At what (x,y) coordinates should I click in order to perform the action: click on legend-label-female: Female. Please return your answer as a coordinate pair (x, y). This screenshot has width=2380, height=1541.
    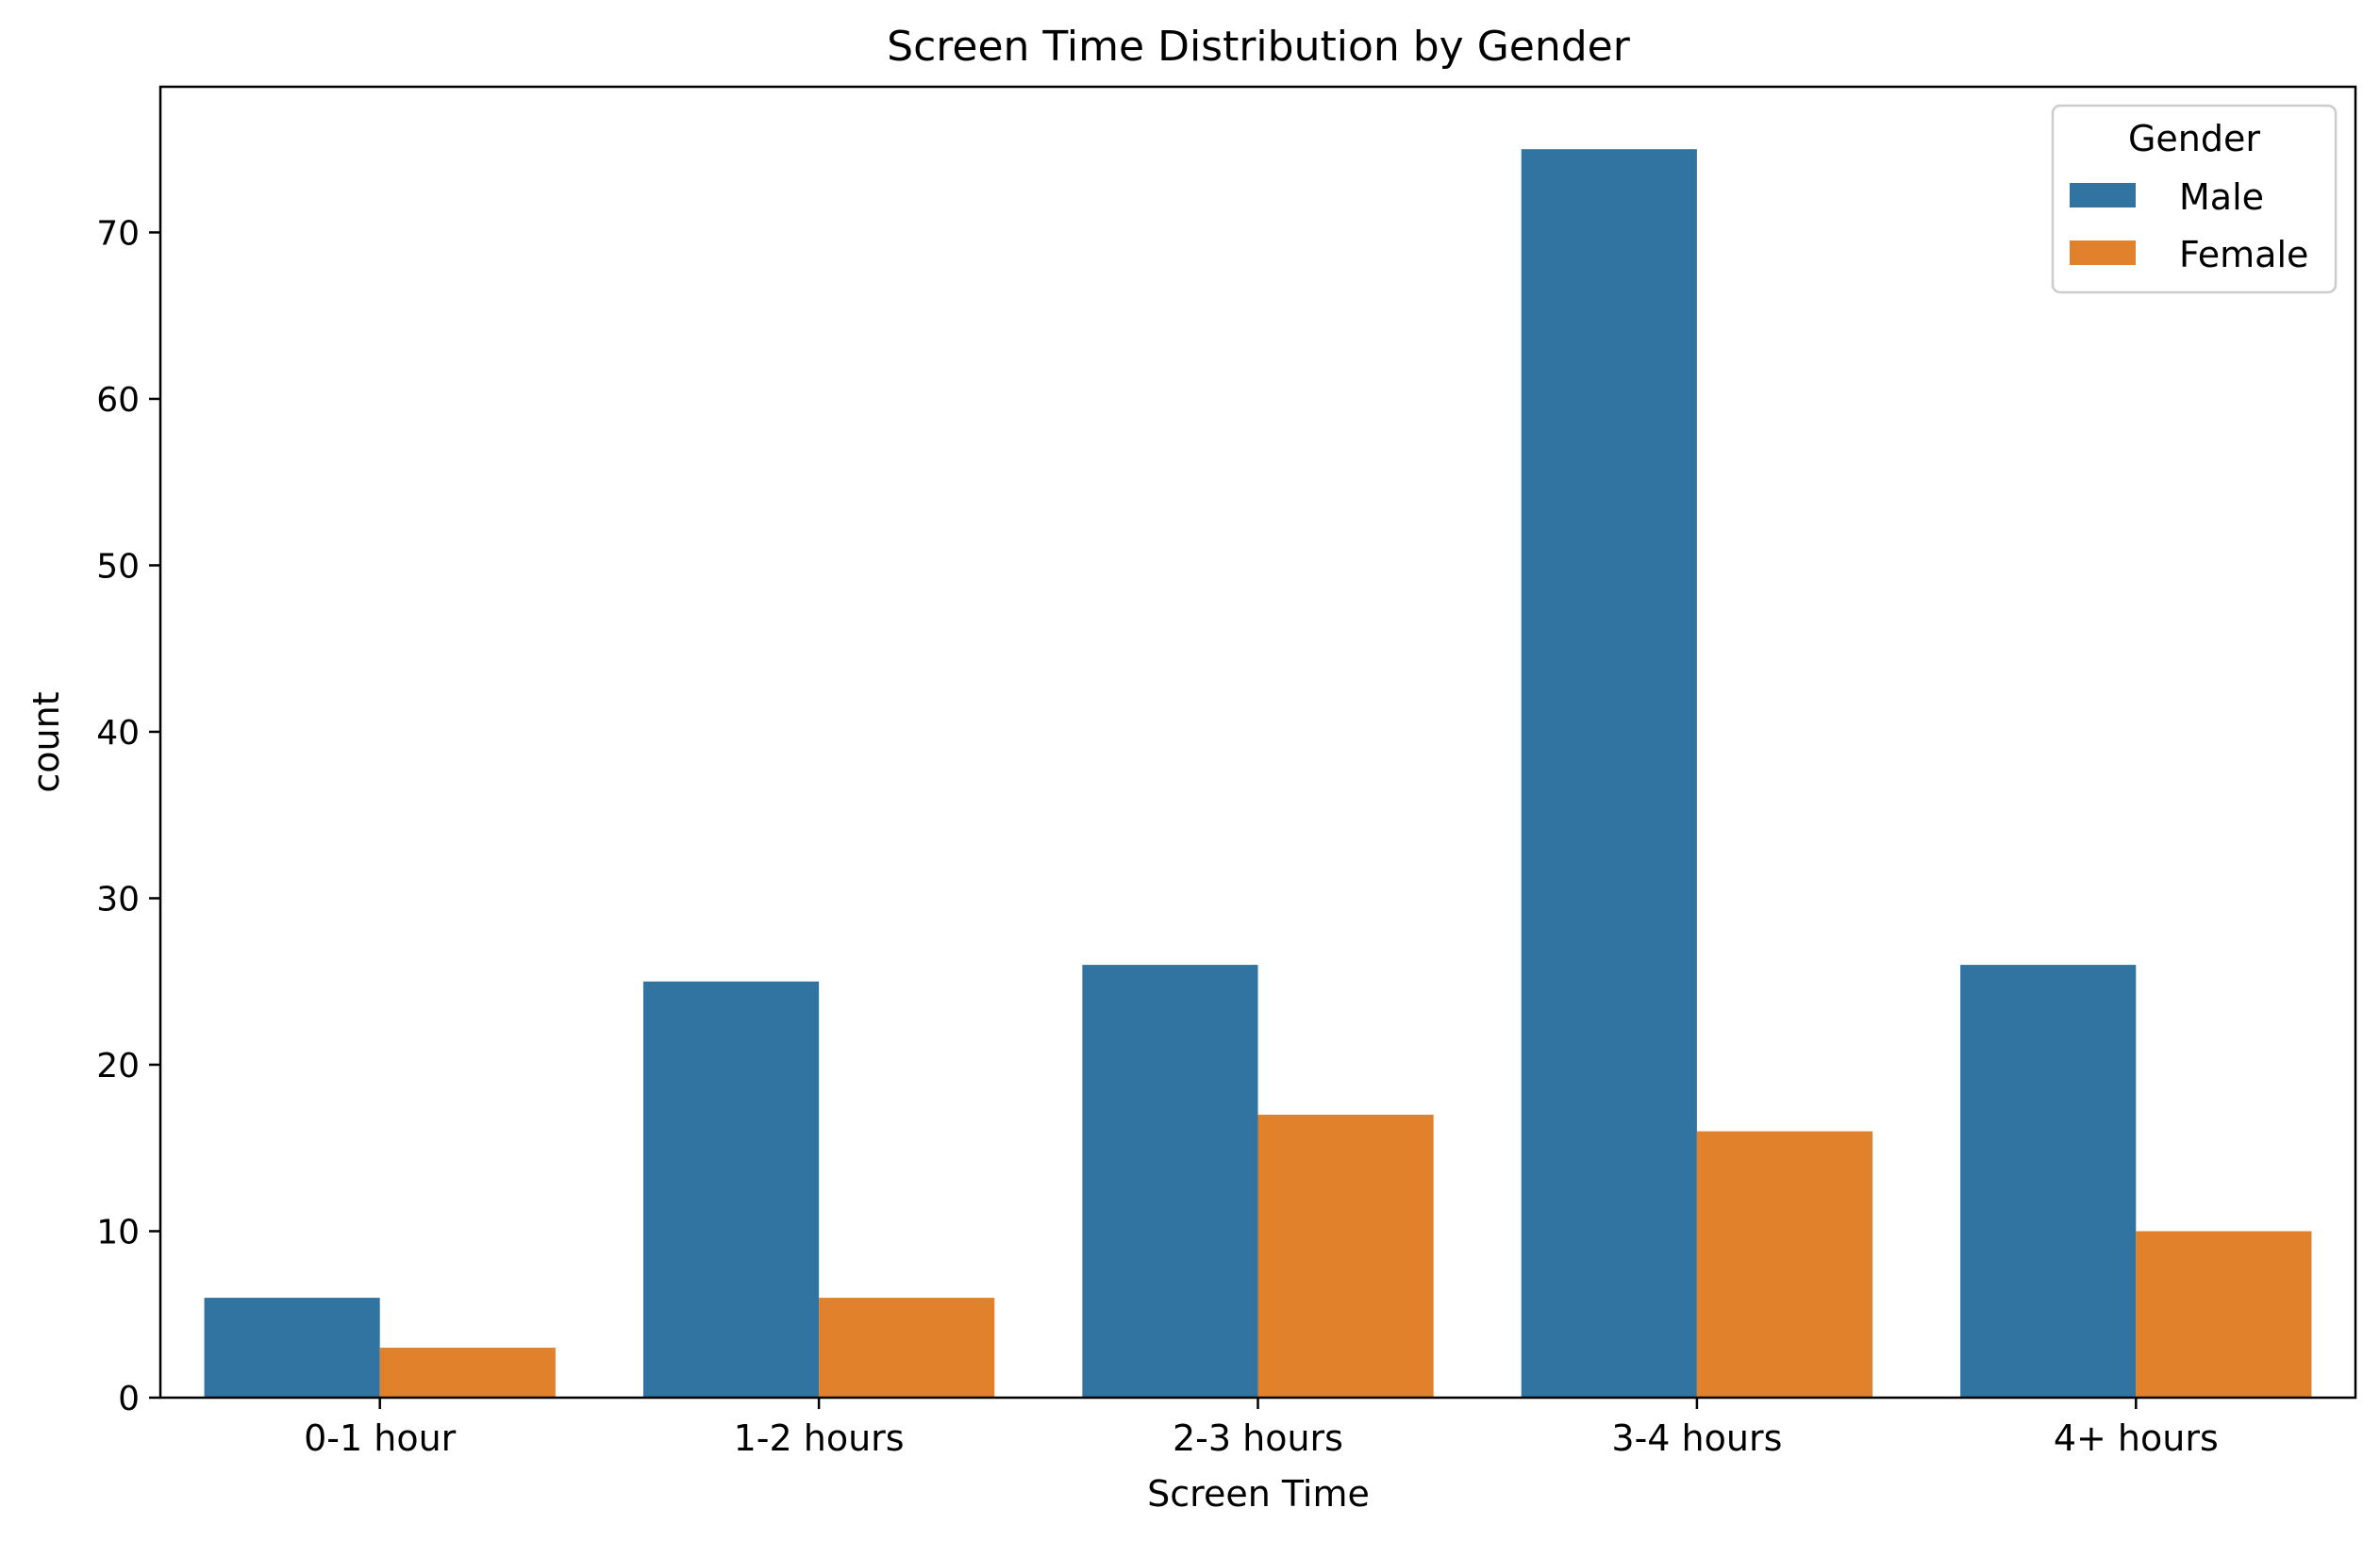
    Looking at the image, I should click on (2243, 254).